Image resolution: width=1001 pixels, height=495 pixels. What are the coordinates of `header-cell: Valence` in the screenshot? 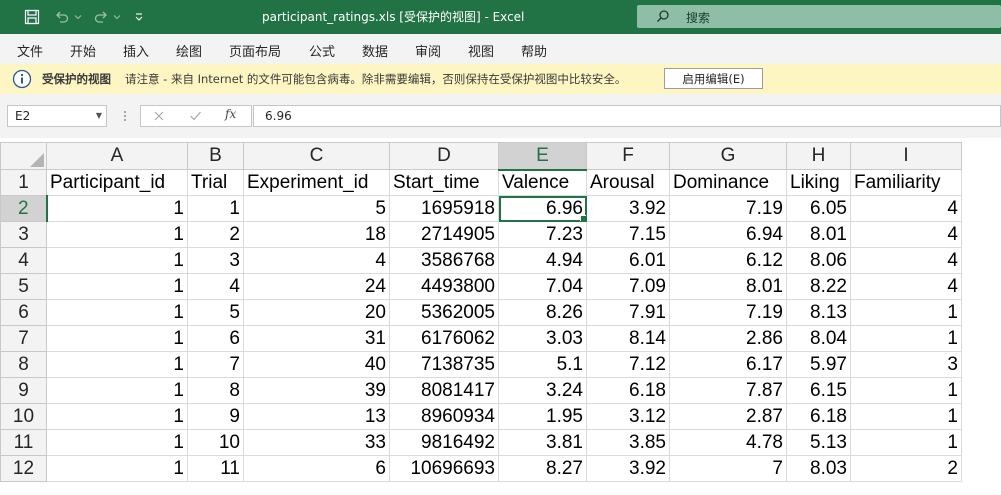 It's located at (542, 182).